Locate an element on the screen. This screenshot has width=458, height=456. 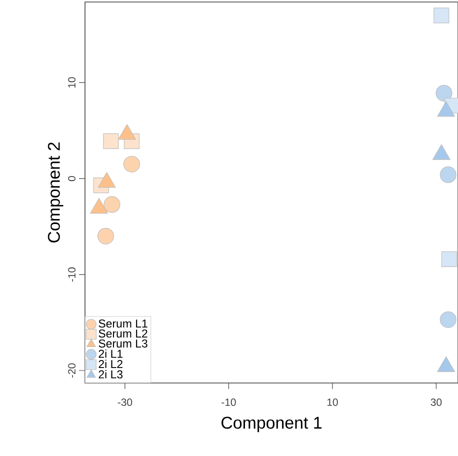
x-tick-label: 30 is located at coordinates (436, 402).